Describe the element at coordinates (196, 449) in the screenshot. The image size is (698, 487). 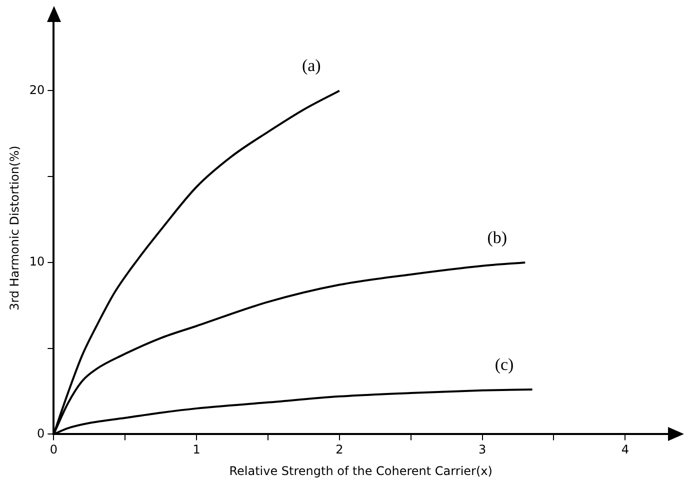
I see `x-tick-label: 1` at that location.